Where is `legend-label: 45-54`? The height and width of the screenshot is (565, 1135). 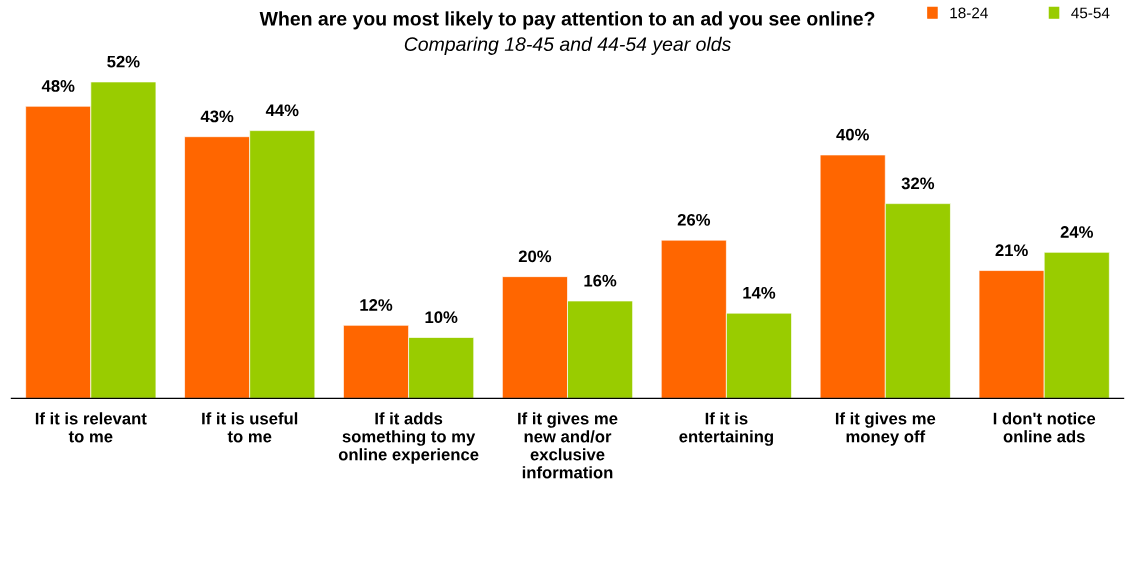
legend-label: 45-54 is located at coordinates (1090, 13).